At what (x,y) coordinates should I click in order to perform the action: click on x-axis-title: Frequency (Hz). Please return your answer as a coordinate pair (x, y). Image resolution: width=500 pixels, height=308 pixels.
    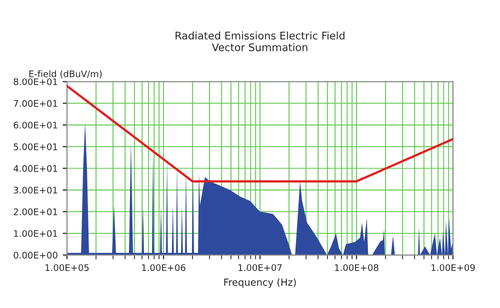
    Looking at the image, I should click on (260, 283).